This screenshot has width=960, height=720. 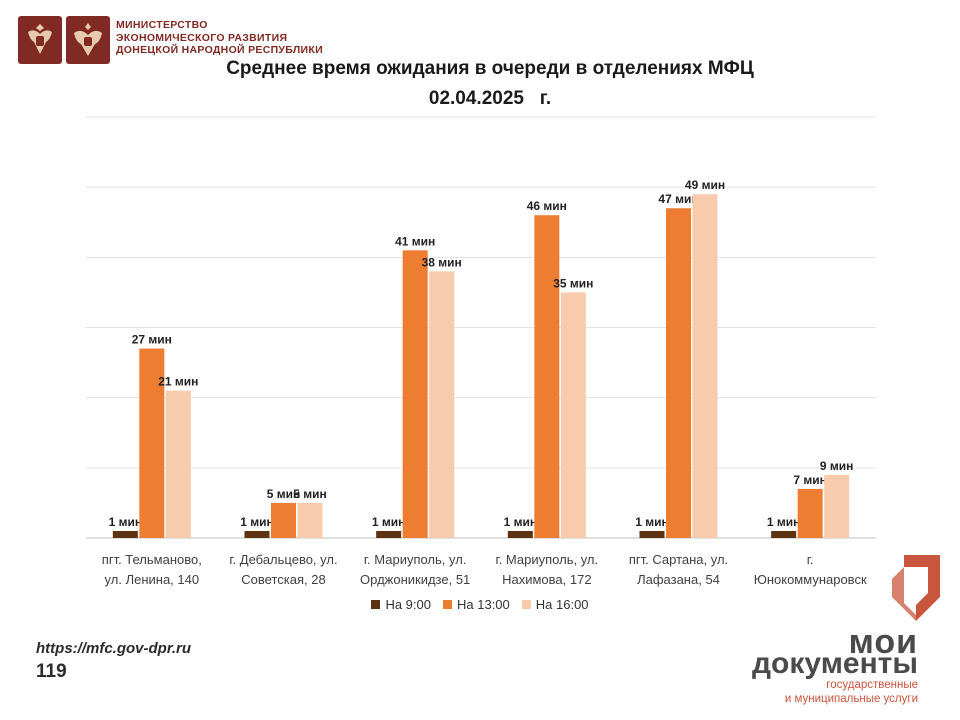 I want to click on data-label: 35 мин, so click(x=573, y=283).